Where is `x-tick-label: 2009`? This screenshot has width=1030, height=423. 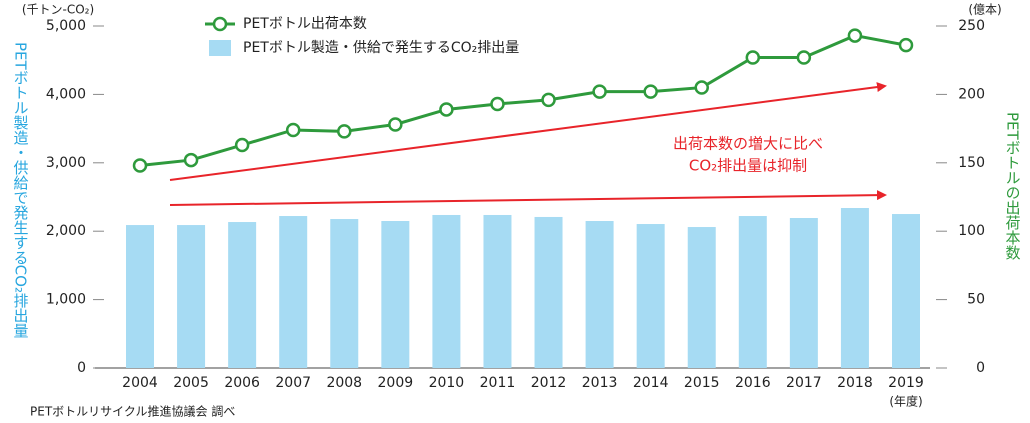 x-tick-label: 2009 is located at coordinates (396, 383).